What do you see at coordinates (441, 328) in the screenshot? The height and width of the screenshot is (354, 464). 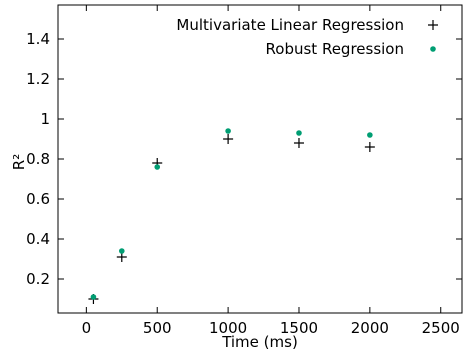 I see `x-tick-label: 2500` at bounding box center [441, 328].